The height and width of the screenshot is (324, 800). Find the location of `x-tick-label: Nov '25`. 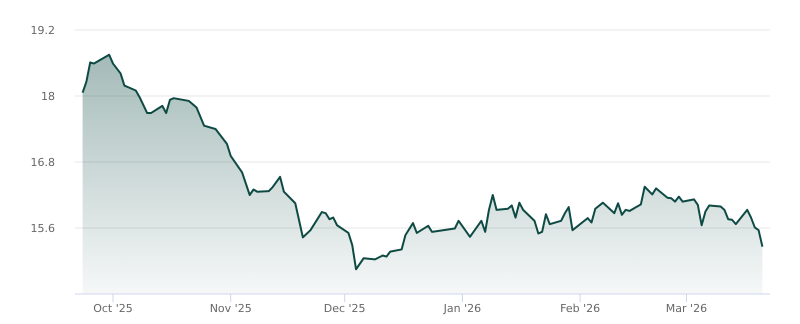

x-tick-label: Nov '25 is located at coordinates (231, 308).